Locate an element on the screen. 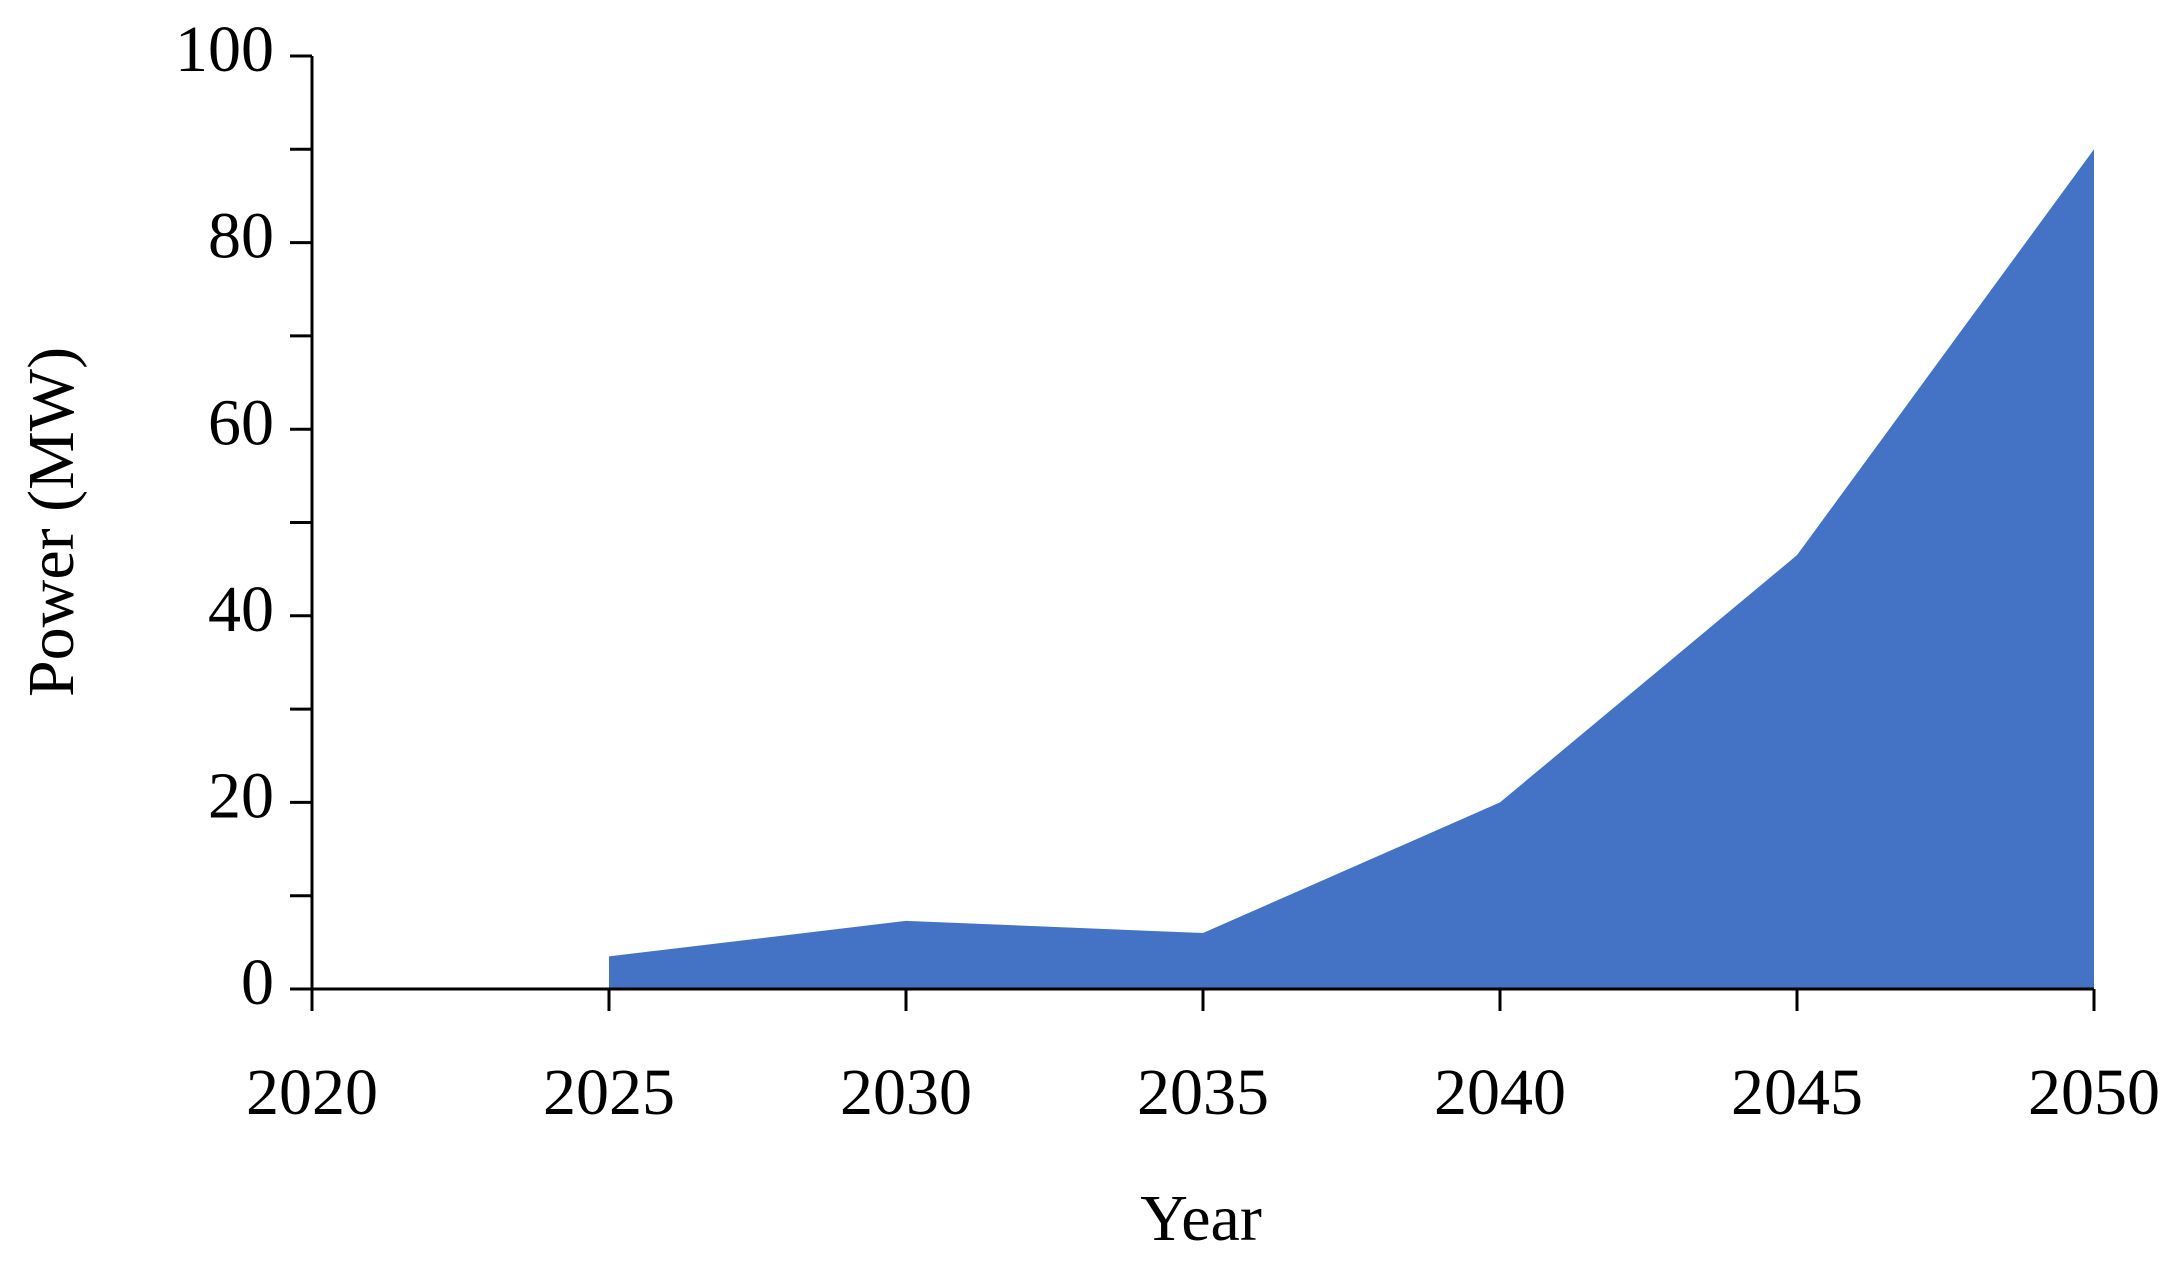 This screenshot has height=1273, width=2182. x-tick-label: 2035 is located at coordinates (1203, 1092).